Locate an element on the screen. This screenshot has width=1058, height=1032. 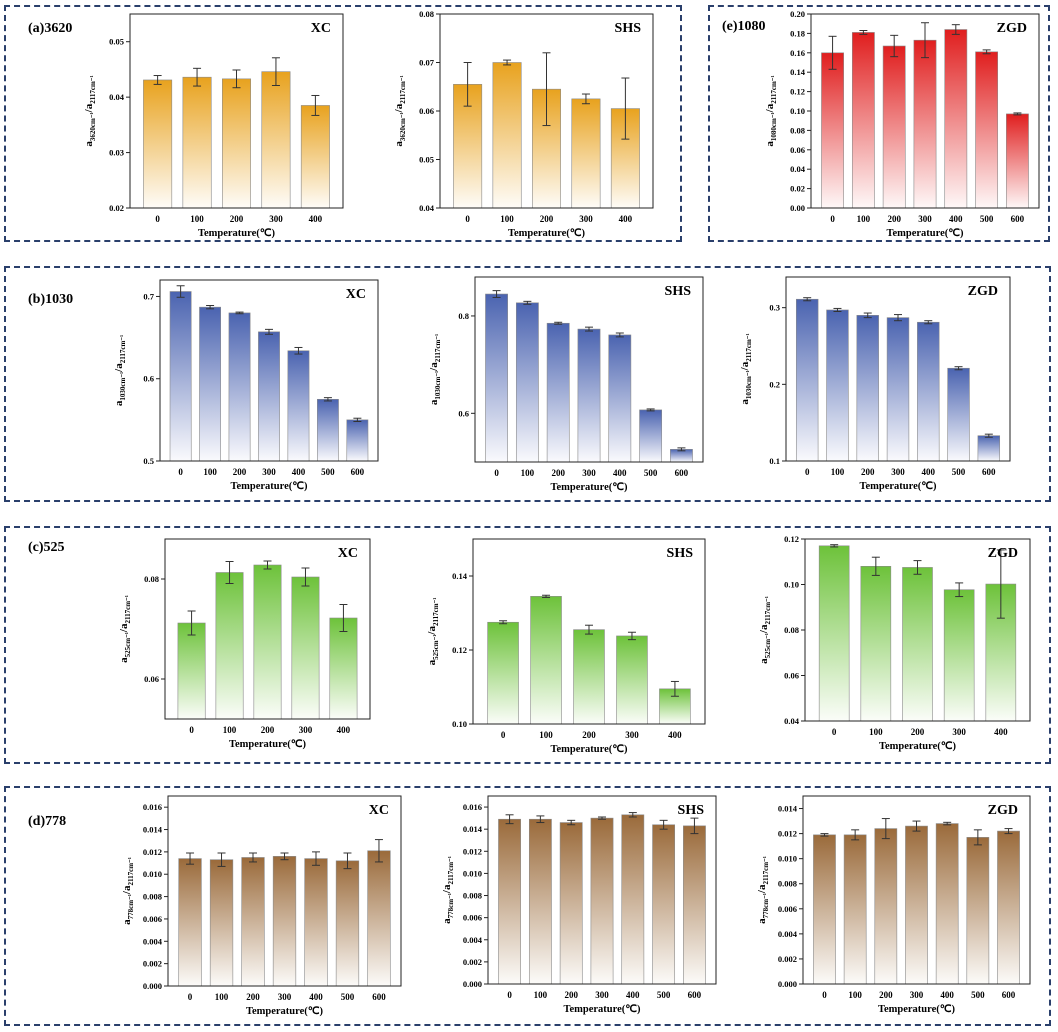
axes-frame is located at coordinates (236, 111).